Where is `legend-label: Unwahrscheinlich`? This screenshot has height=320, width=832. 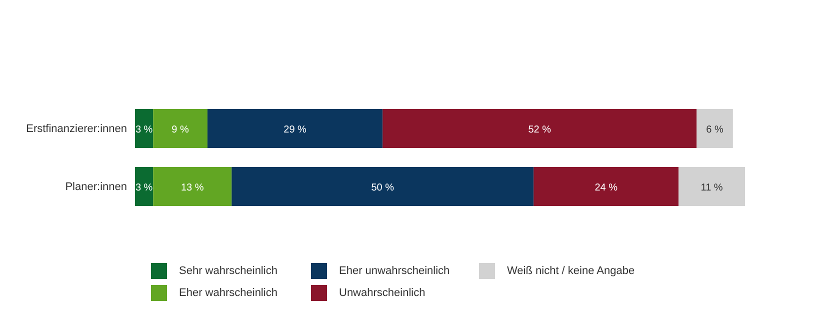
legend-label: Unwahrscheinlich is located at coordinates (382, 293).